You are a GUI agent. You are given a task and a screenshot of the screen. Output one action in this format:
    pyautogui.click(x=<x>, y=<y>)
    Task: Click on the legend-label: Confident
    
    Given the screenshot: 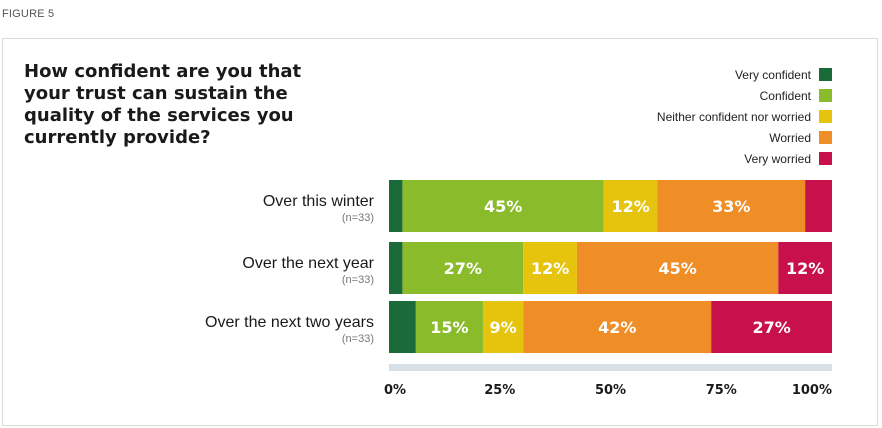 What is the action you would take?
    pyautogui.click(x=785, y=95)
    